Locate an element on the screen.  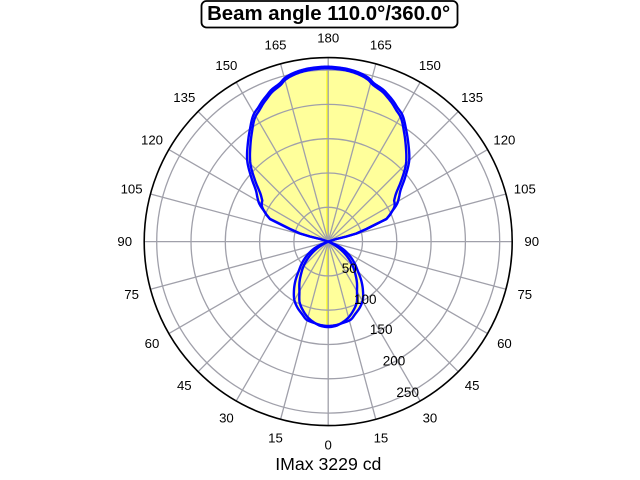
svg-text: Beam angle 110.0°/360.0° is located at coordinates (328, 14).